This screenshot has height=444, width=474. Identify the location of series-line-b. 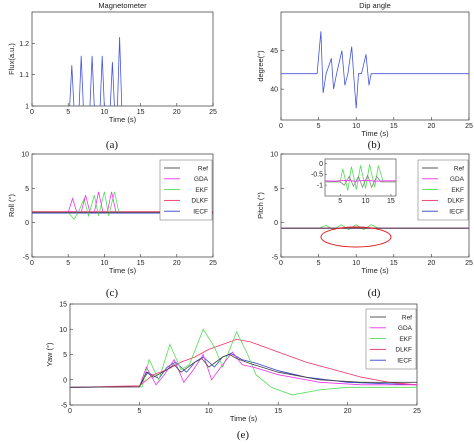
(375, 70).